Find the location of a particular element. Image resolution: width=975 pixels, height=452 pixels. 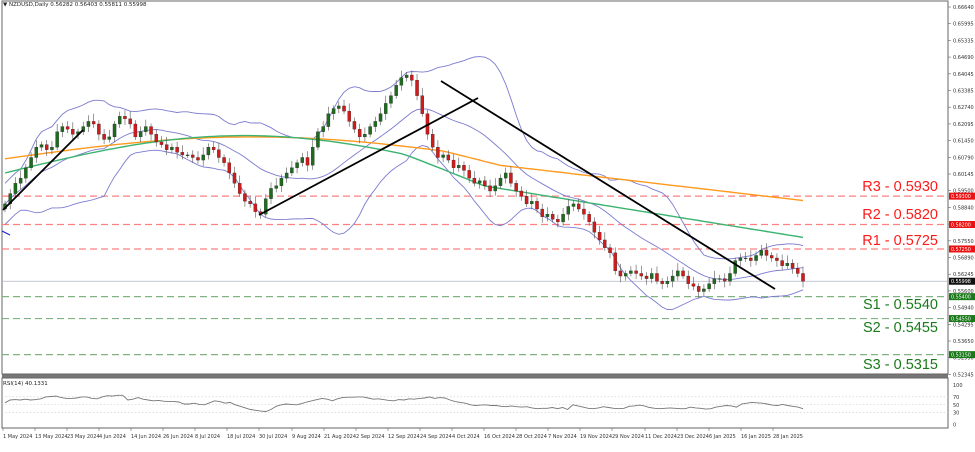

price-axis-label: 0.65335 is located at coordinates (963, 41).